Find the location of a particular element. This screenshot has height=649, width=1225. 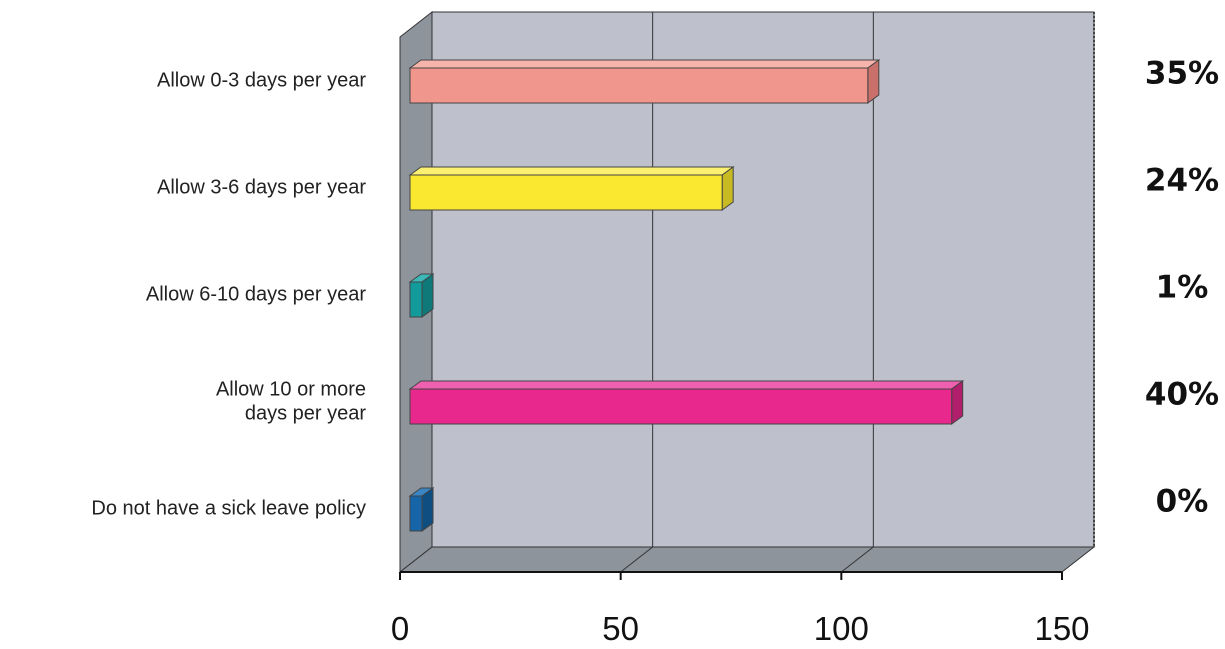

x-tick-label: 50 is located at coordinates (620, 628).